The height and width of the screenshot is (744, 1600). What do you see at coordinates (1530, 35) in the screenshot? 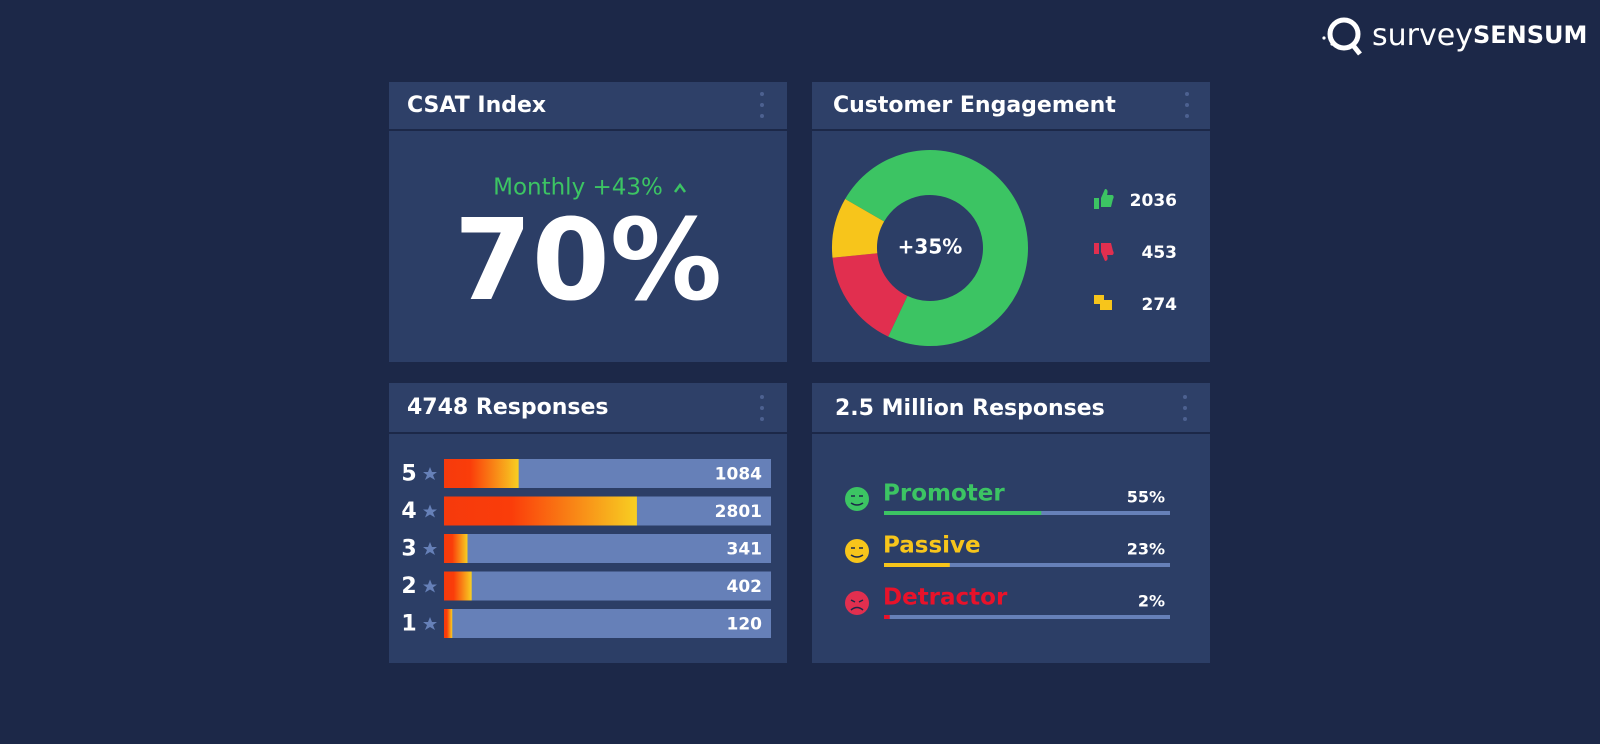
I see `logo-bold: SENSUM` at bounding box center [1530, 35].